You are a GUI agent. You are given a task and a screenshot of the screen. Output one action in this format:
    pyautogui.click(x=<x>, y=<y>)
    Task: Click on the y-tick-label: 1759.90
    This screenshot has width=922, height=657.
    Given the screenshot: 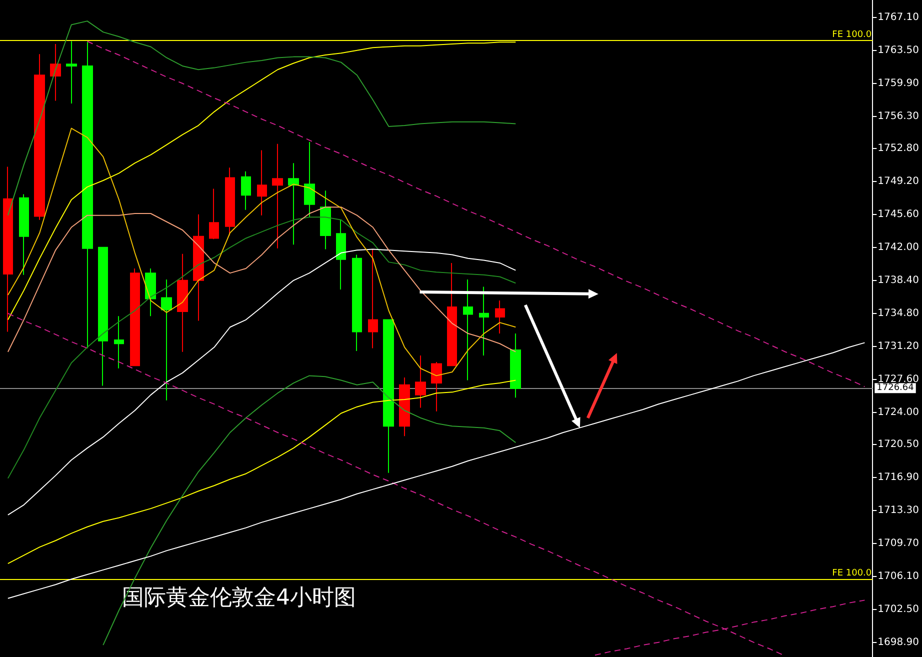 What is the action you would take?
    pyautogui.click(x=899, y=83)
    